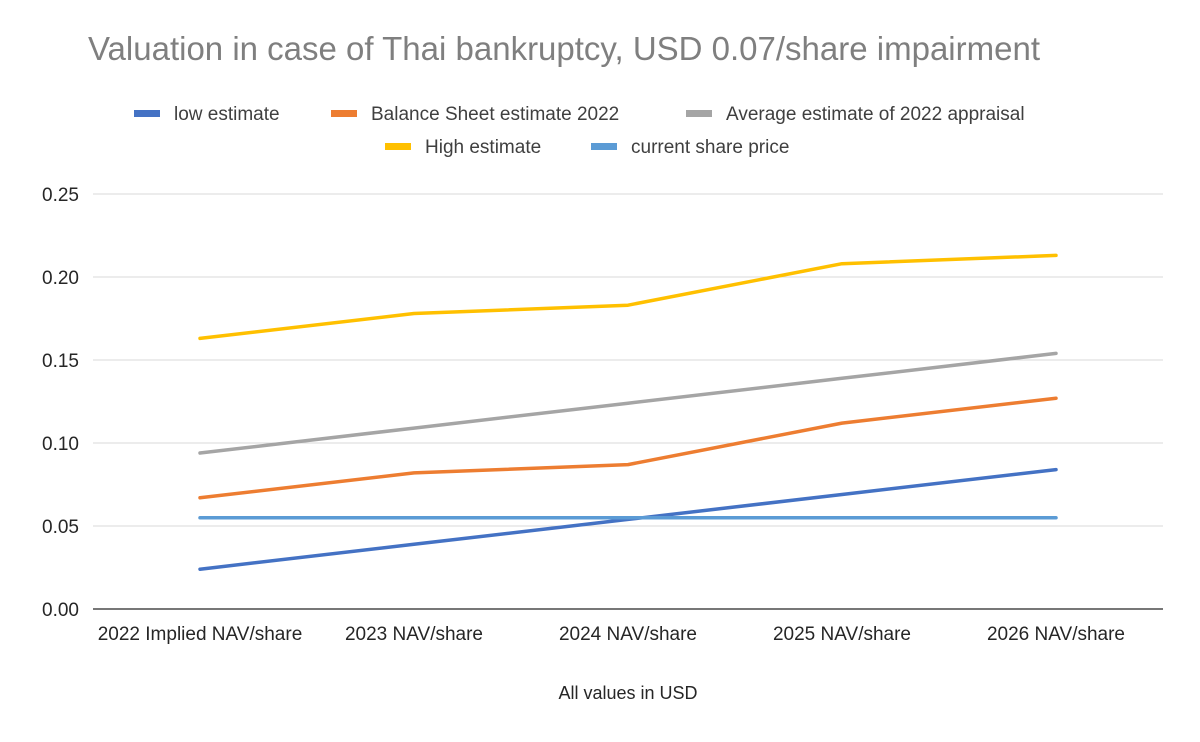 This screenshot has width=1200, height=742. Describe the element at coordinates (627, 693) in the screenshot. I see `x-axis-title: All values in USD` at that location.